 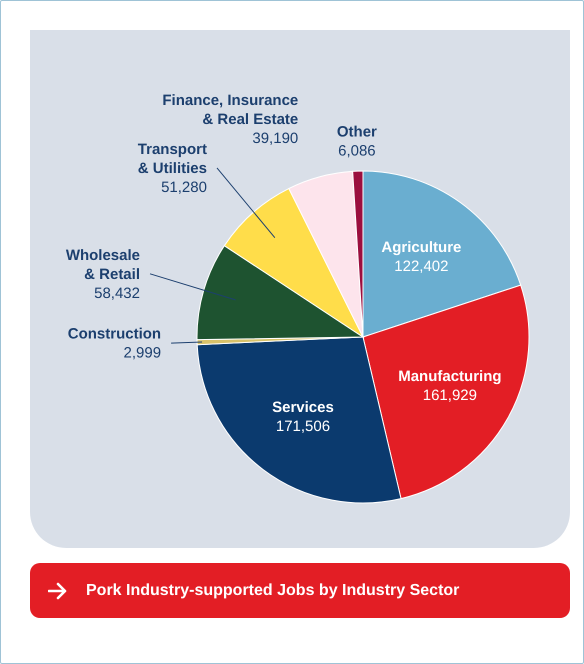 What do you see at coordinates (357, 151) in the screenshot?
I see `data-label: 6,086` at bounding box center [357, 151].